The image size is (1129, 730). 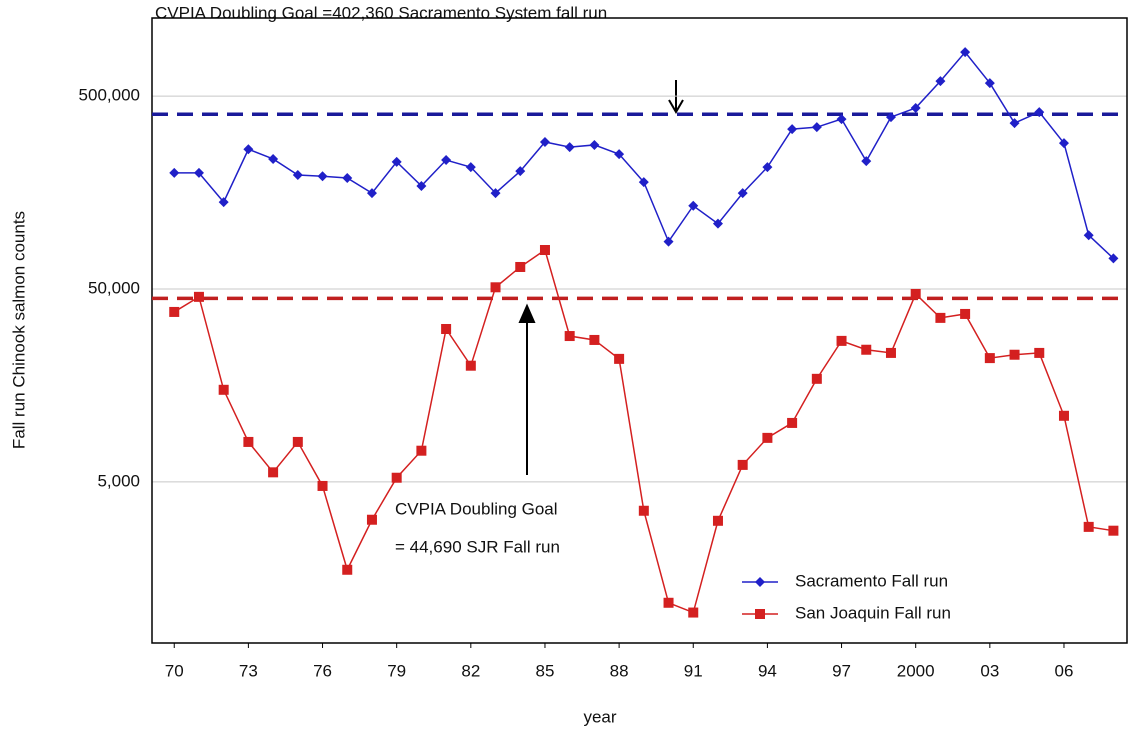 What do you see at coordinates (767, 670) in the screenshot?
I see `x-tick-label: 94` at bounding box center [767, 670].